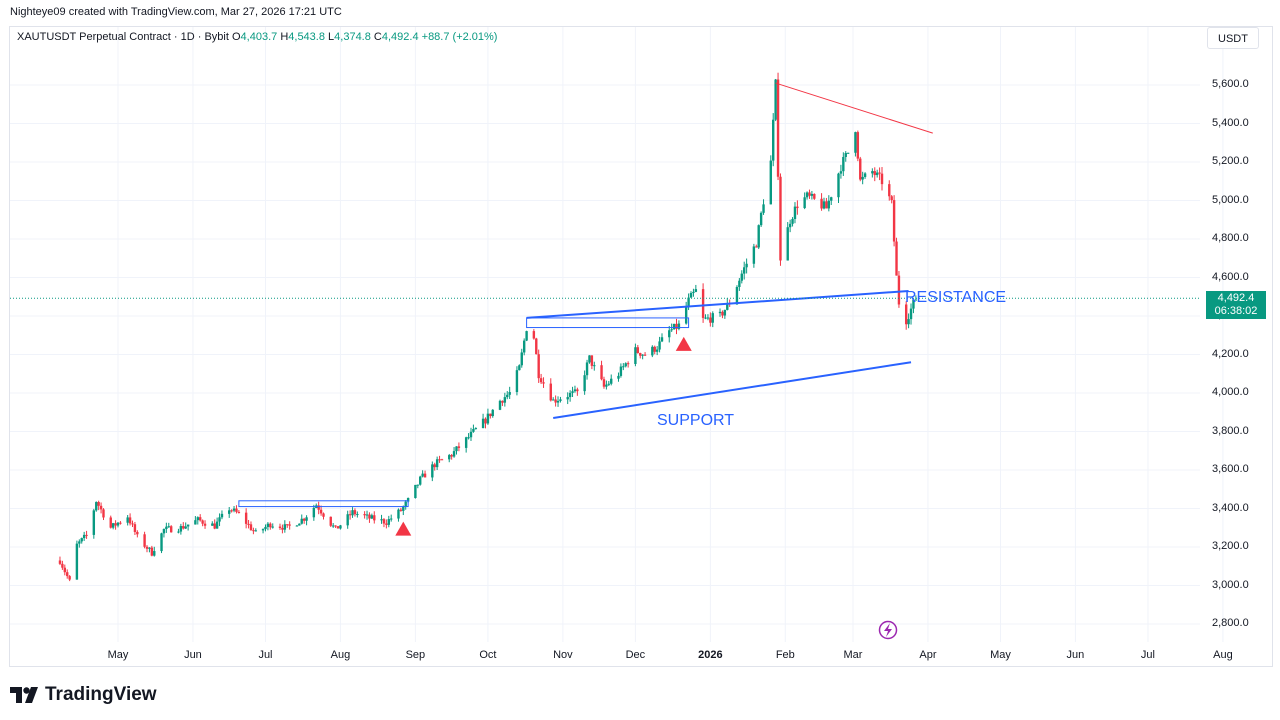  Describe the element at coordinates (284, 37) in the screenshot. I see `high-label: H` at that location.